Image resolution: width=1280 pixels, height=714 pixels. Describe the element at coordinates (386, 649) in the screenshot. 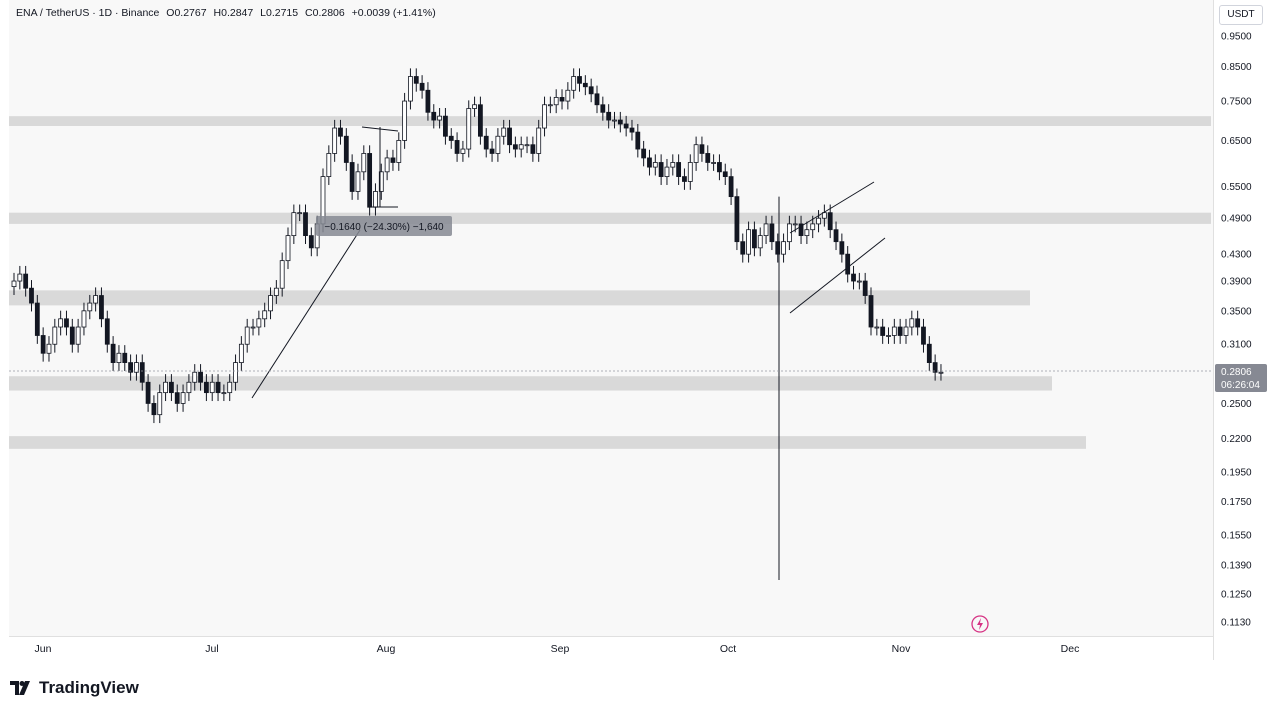

I see `time-tick: Aug` at that location.